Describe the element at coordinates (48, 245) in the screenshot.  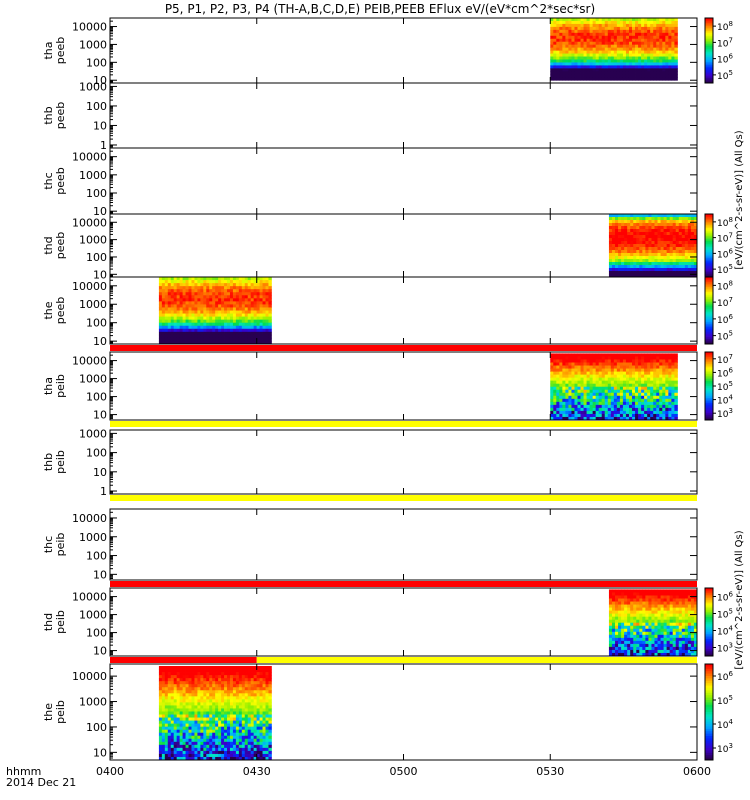
I see `panel-ylabel-probe-3: thd` at that location.